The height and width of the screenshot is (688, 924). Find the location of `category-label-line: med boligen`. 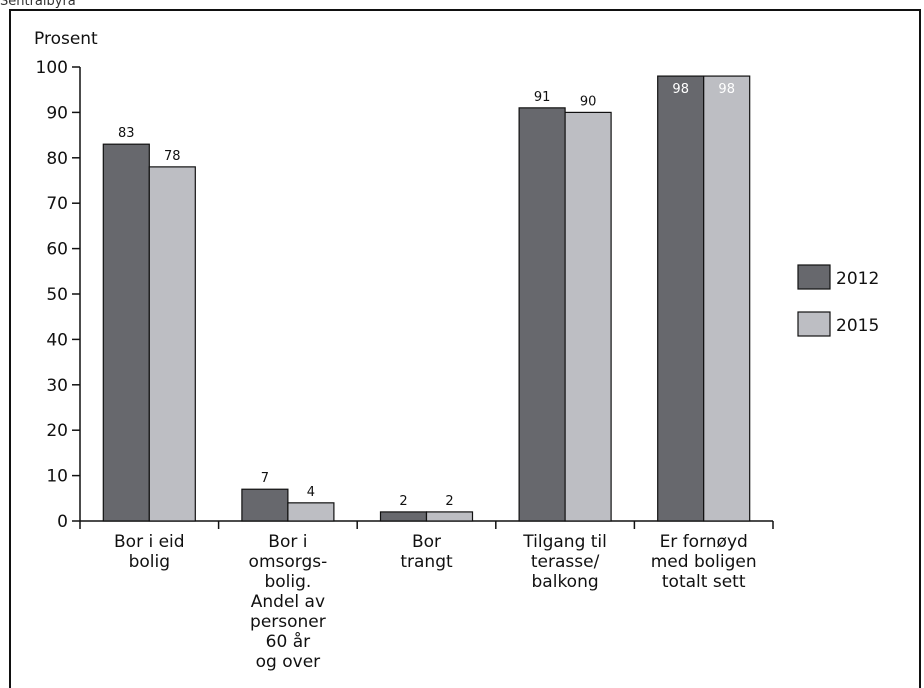

category-label-line: med boligen is located at coordinates (704, 562).